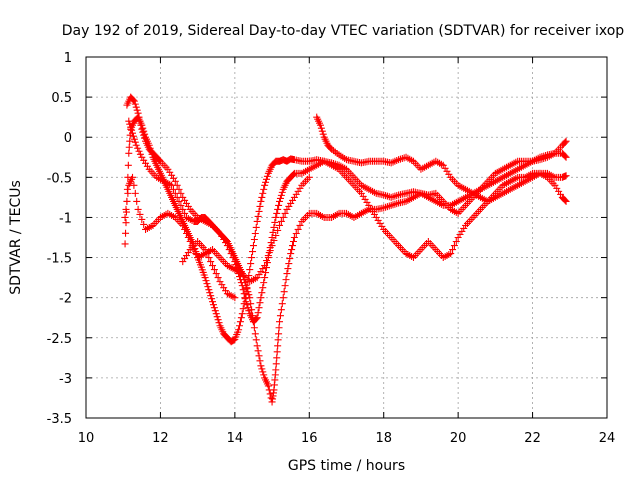 This screenshot has width=640, height=480. I want to click on x-tick-label: 12, so click(160, 438).